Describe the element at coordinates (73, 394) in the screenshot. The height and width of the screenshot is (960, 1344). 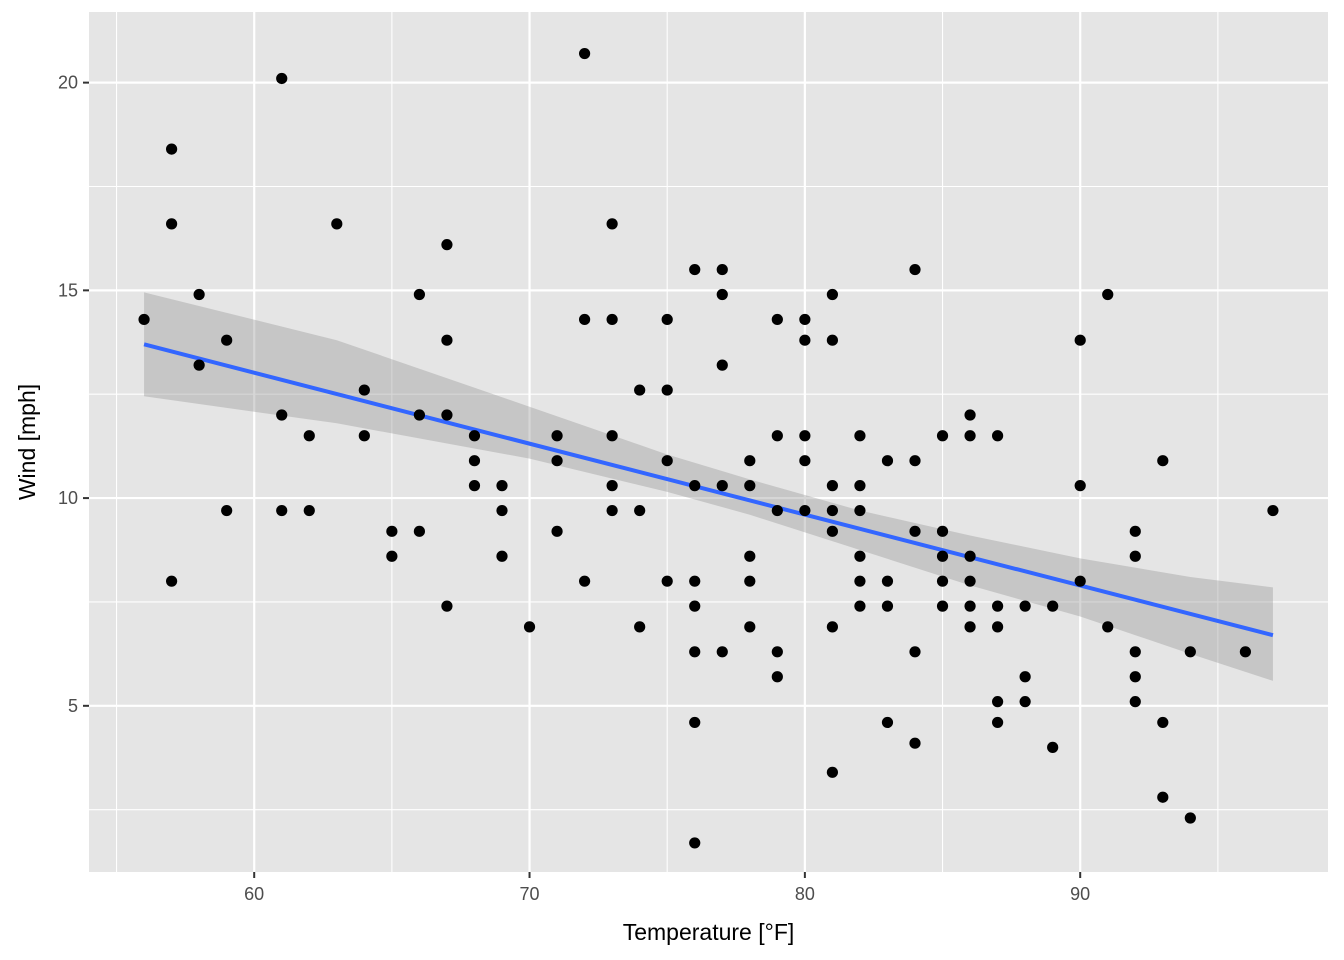
I see `y-axis: 5 10 15 20` at that location.